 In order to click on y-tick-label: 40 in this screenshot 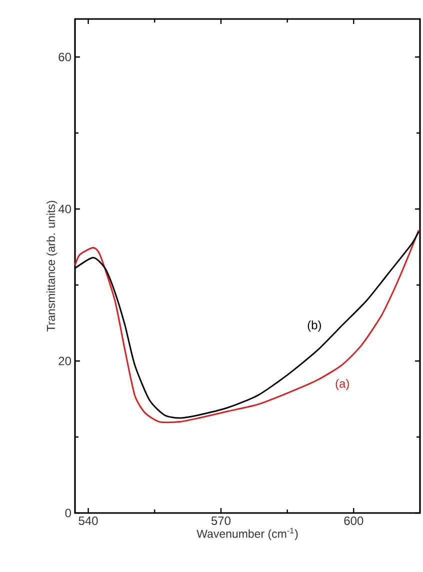, I will do `click(65, 209)`.